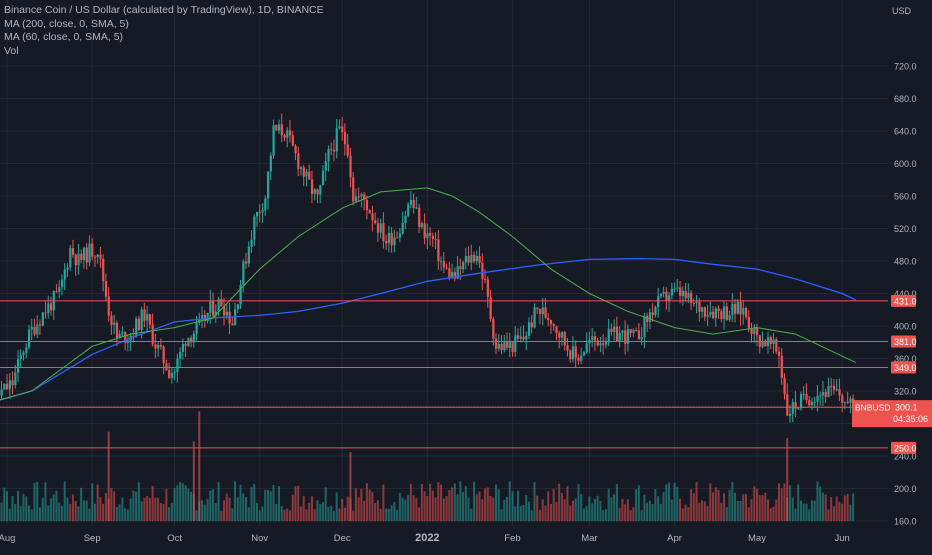 This screenshot has width=932, height=555. I want to click on ma200-legend: MA (200, close, 0, SMA, 5), so click(66, 23).